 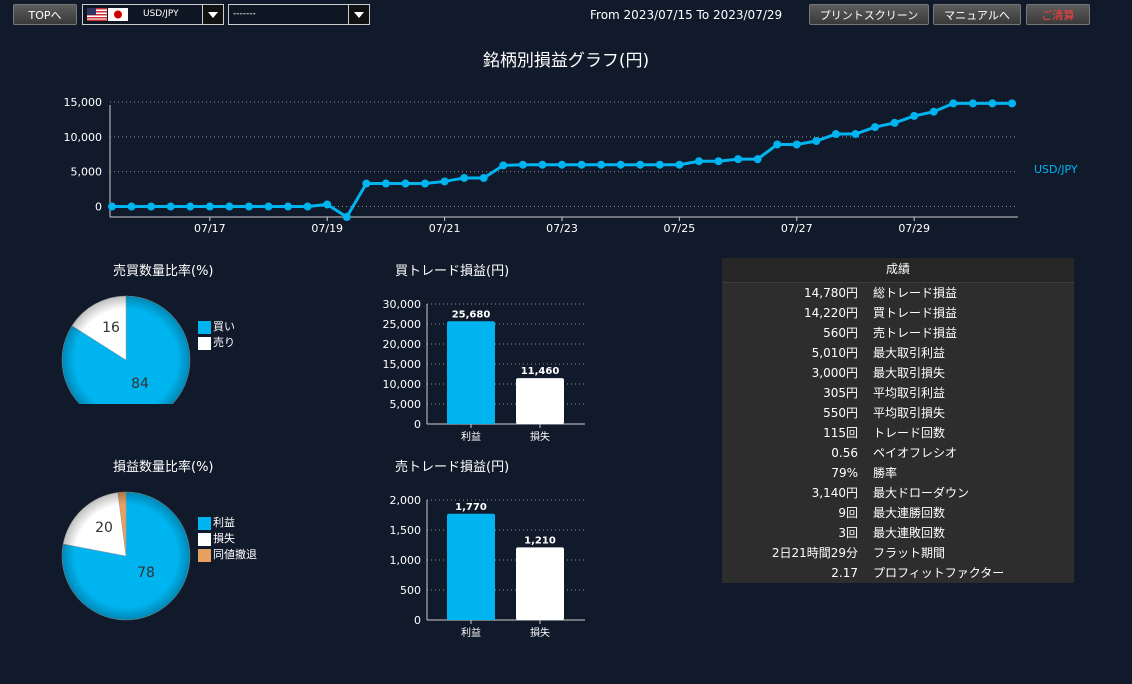 I want to click on x-tick-label: 07/19, so click(x=327, y=228).